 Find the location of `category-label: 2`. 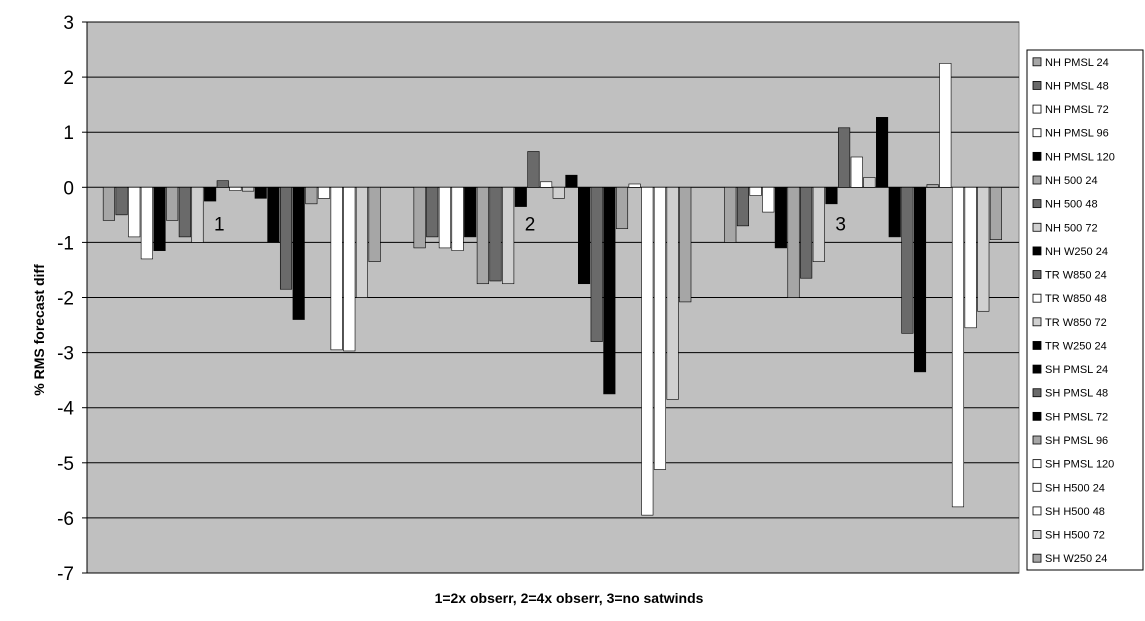

category-label: 2 is located at coordinates (530, 224).